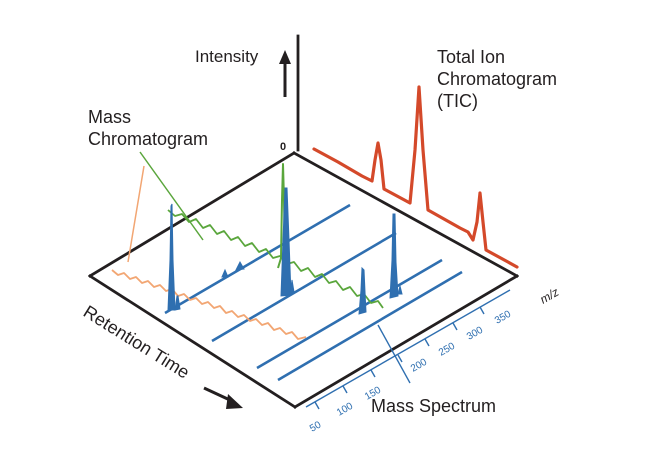 The image size is (667, 459). I want to click on total-ion-chromatogram, so click(415, 177).